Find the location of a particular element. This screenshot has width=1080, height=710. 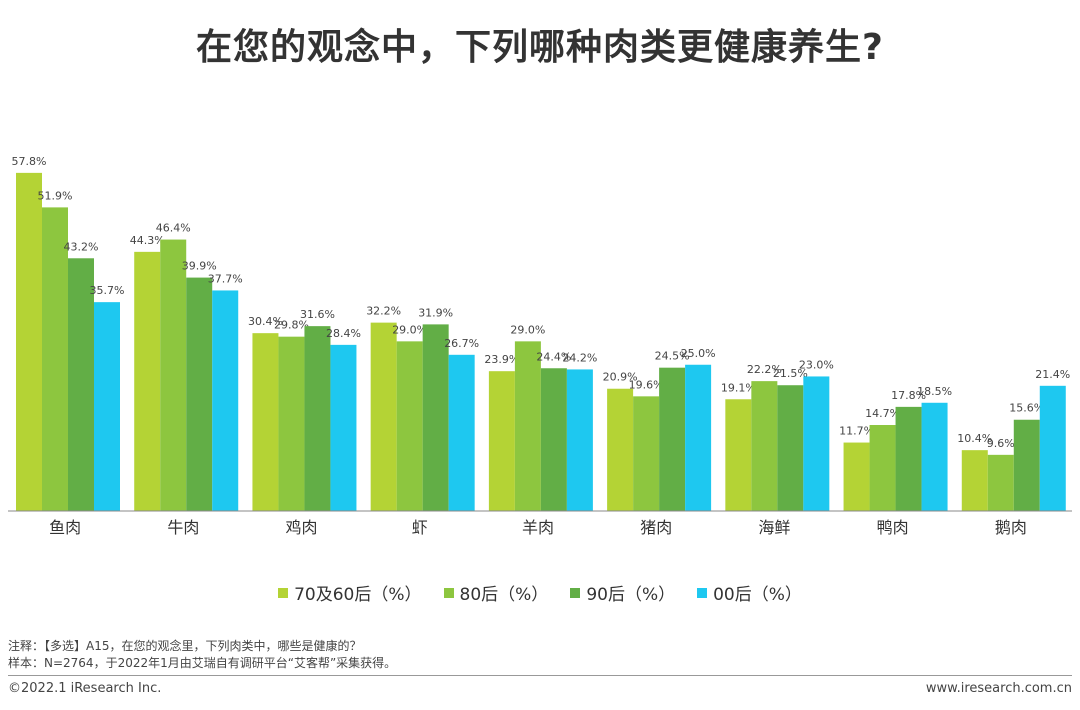

data-label: 43.2% is located at coordinates (81, 246).